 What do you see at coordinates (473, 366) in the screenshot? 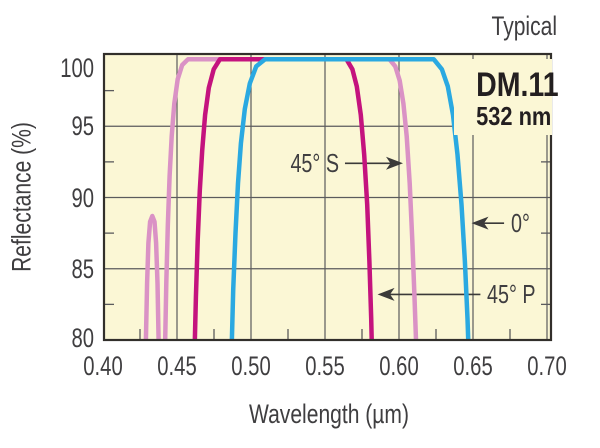
I see `x-tick-label: 0.65` at bounding box center [473, 366].